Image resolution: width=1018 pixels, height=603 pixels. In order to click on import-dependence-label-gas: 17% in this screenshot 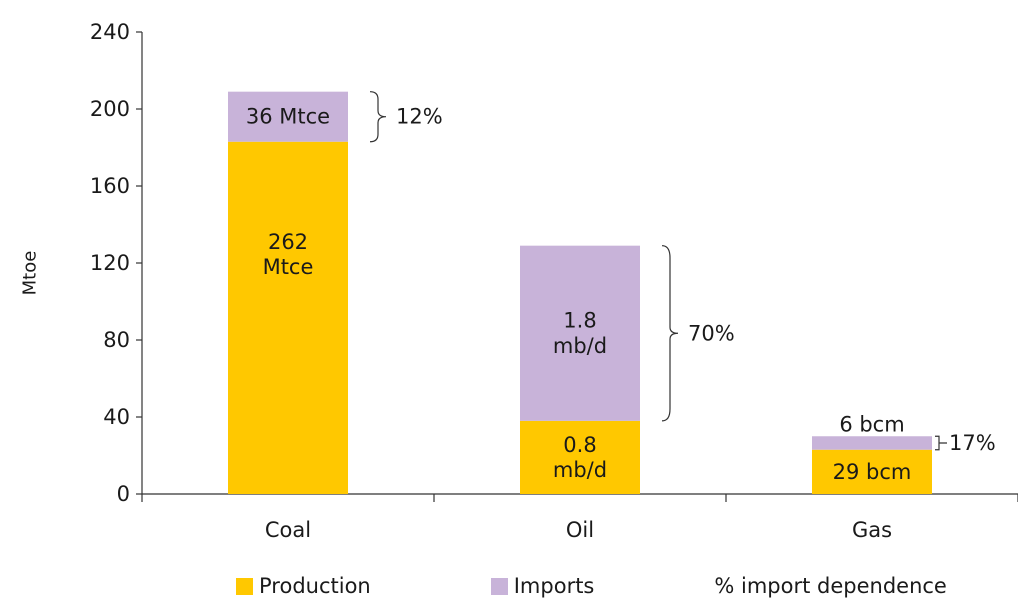, I will do `click(972, 443)`.